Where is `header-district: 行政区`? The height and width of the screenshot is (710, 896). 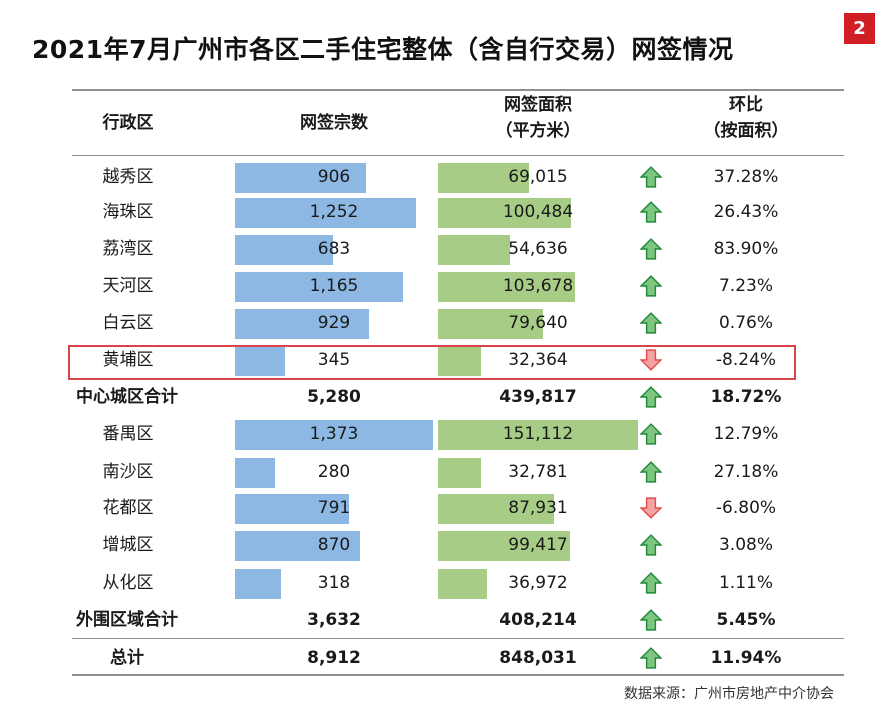
header-district: 行政区 is located at coordinates (128, 123).